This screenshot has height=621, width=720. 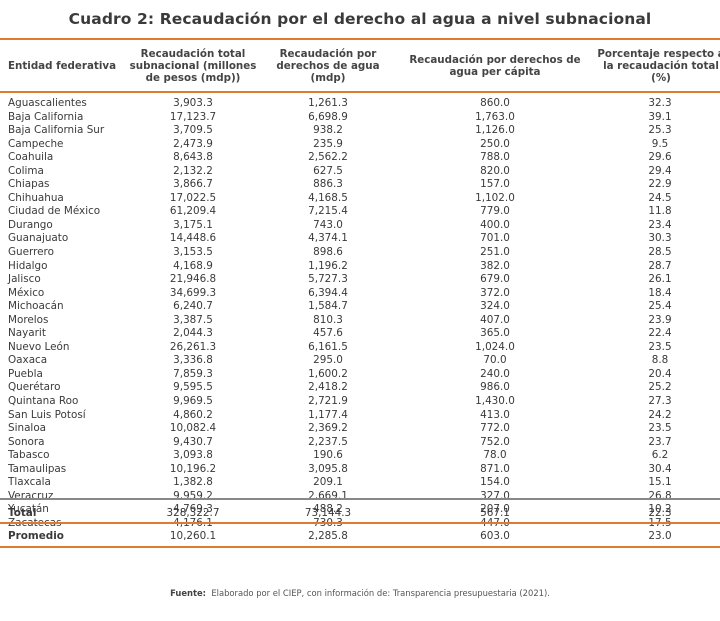 I want to click on cell-recaudacion-agua: 1,177.4, so click(x=328, y=414).